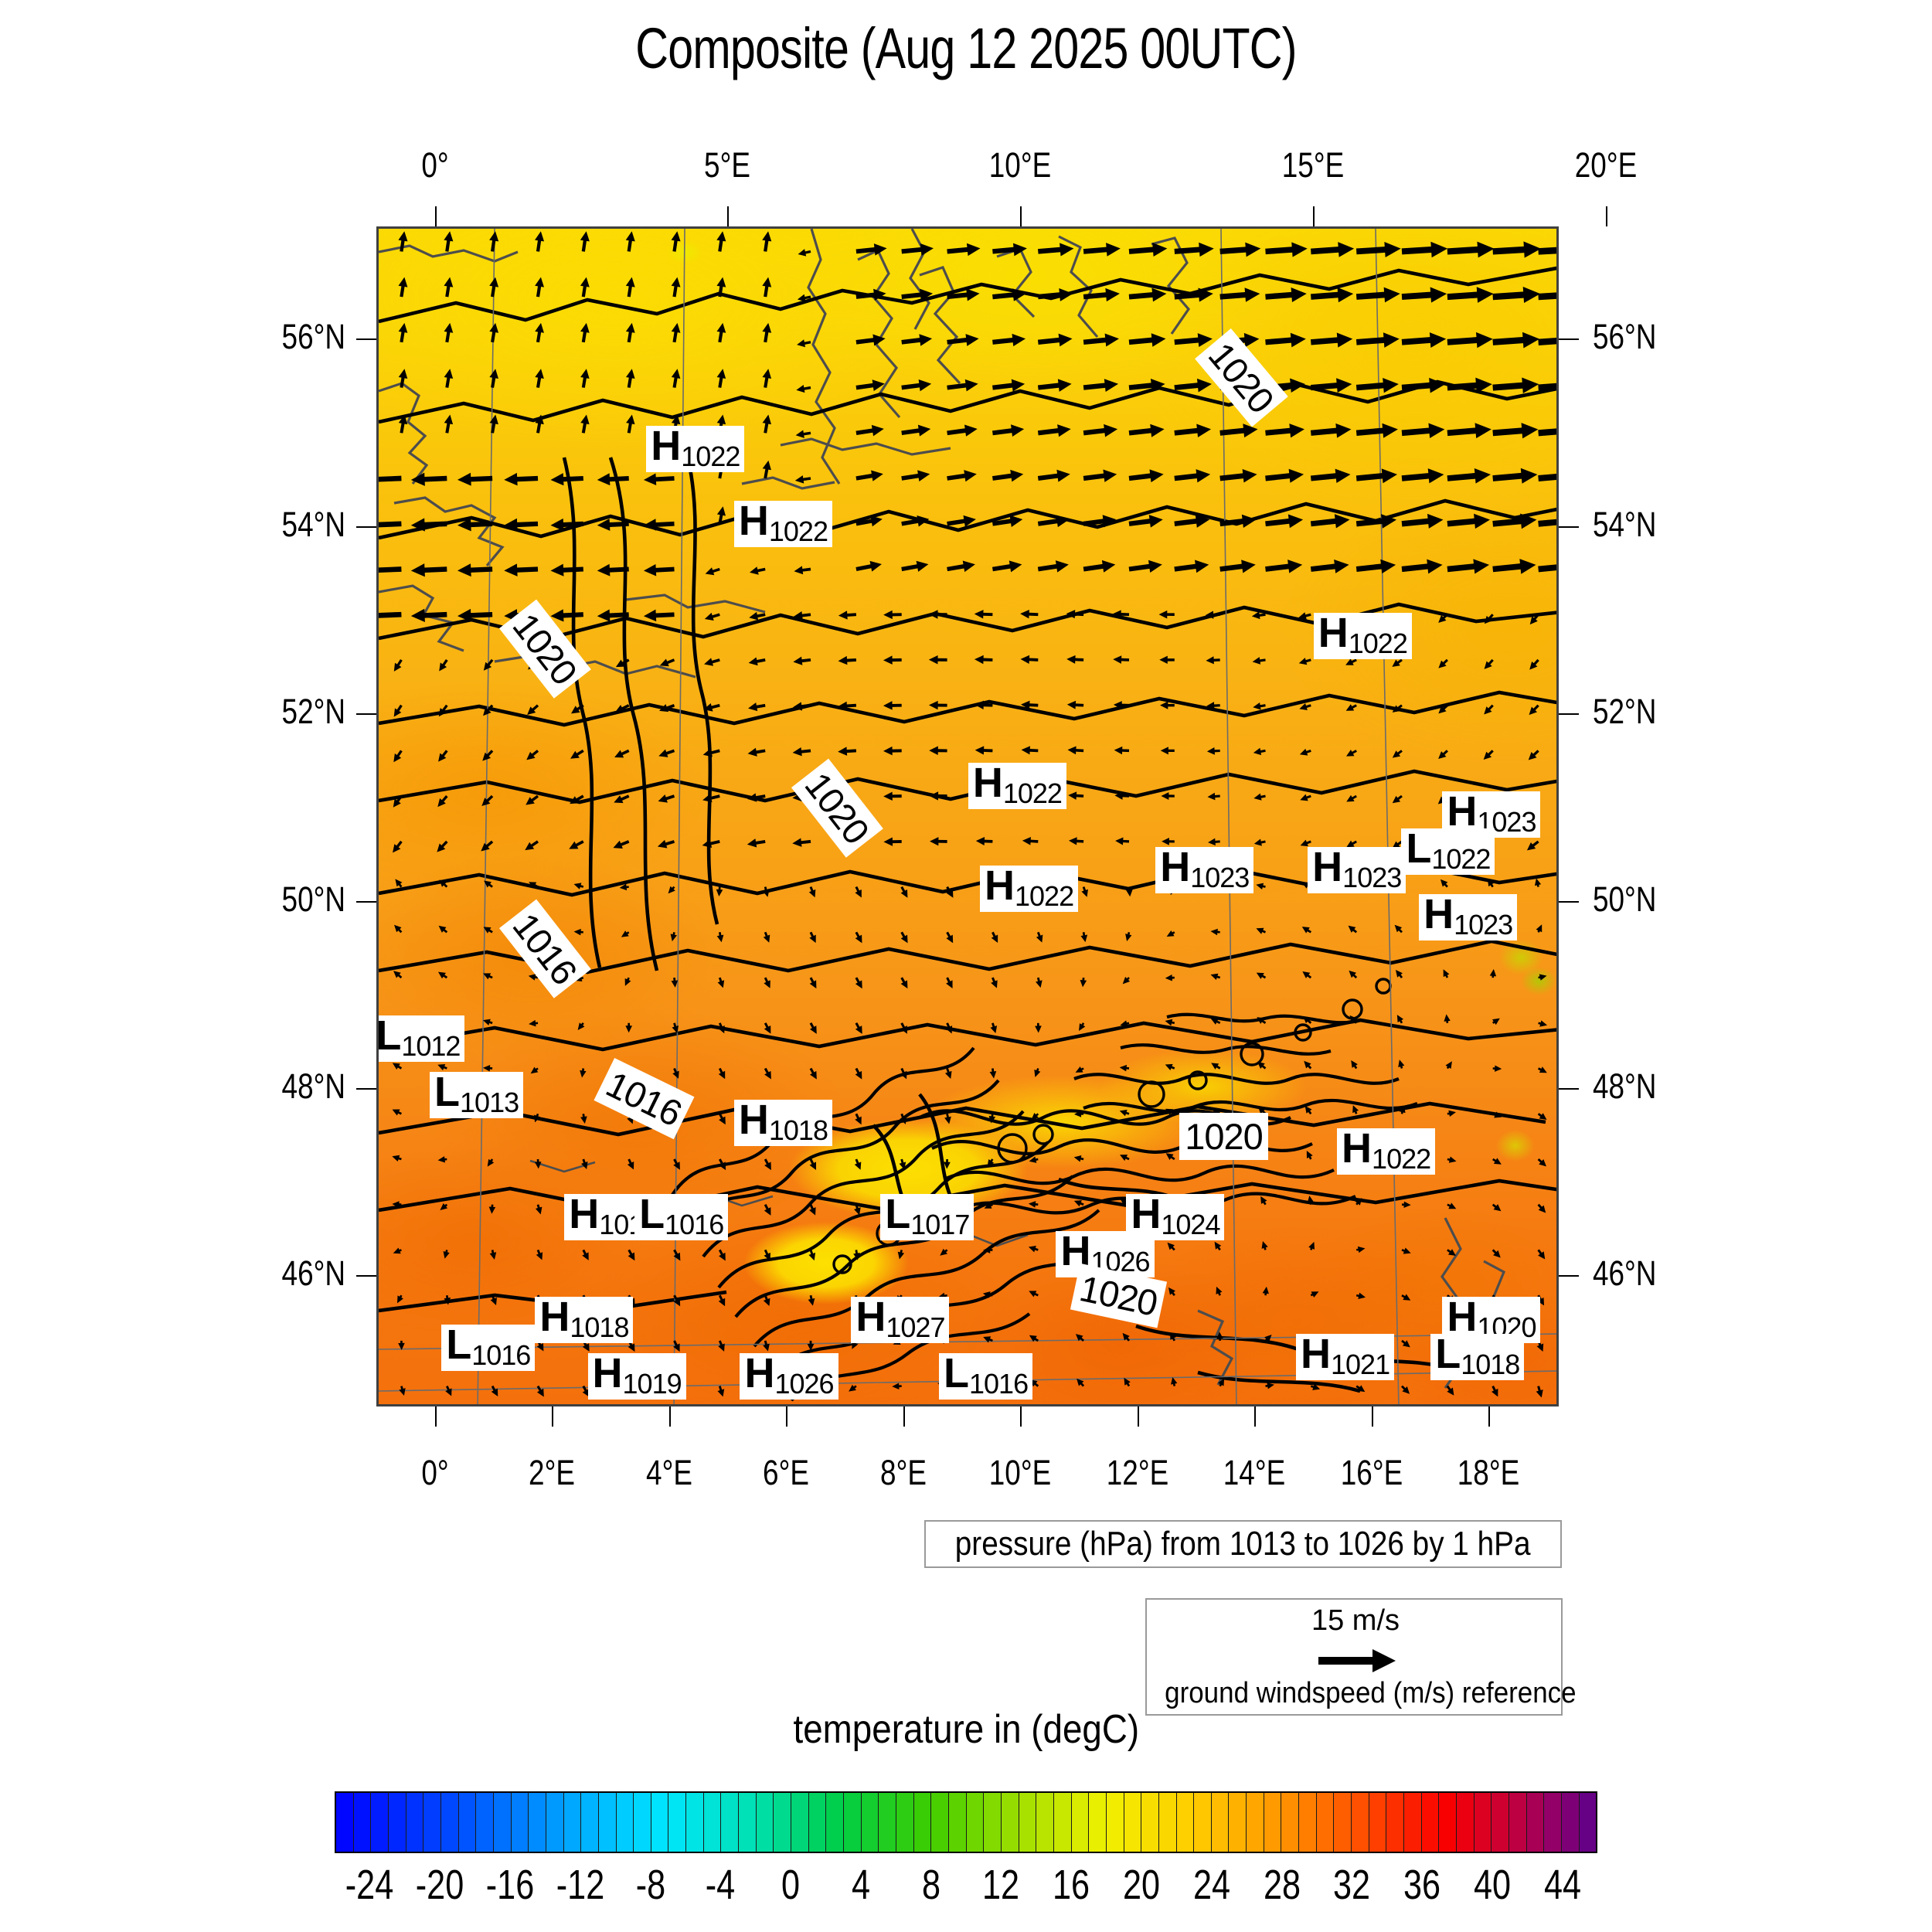  Describe the element at coordinates (915, 1327) in the screenshot. I see `extremum-value: 1027` at that location.